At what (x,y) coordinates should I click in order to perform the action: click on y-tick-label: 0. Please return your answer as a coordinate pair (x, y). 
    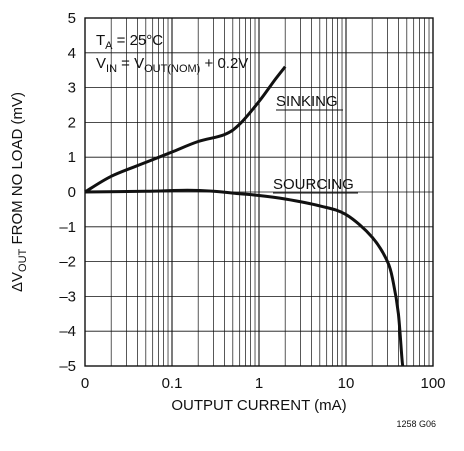
    Looking at the image, I should click on (72, 192).